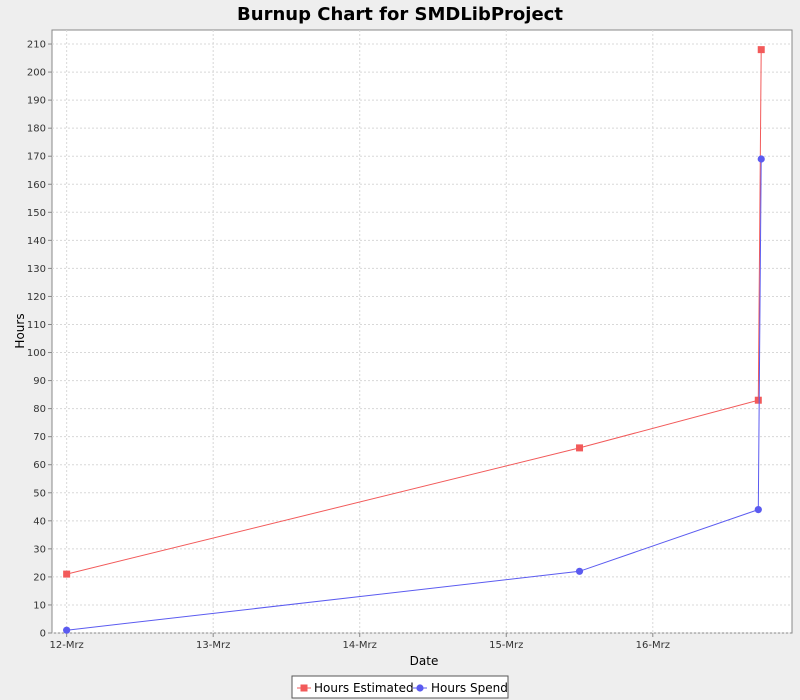 The height and width of the screenshot is (700, 800). What do you see at coordinates (36, 241) in the screenshot?
I see `y-tick-label: 140` at bounding box center [36, 241].